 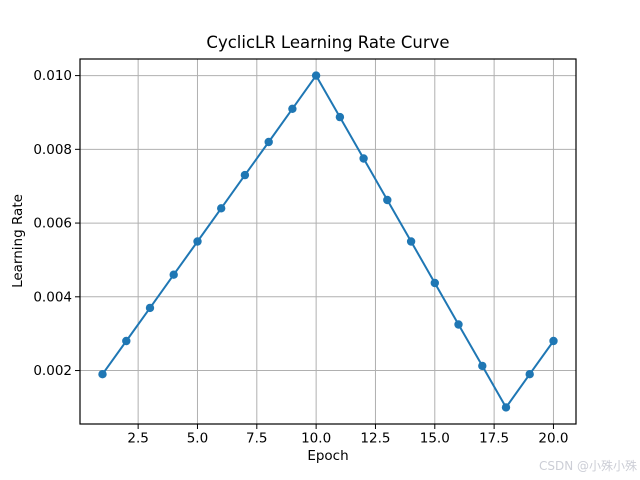 I want to click on y-tick-label: 0.002, so click(x=52, y=371).